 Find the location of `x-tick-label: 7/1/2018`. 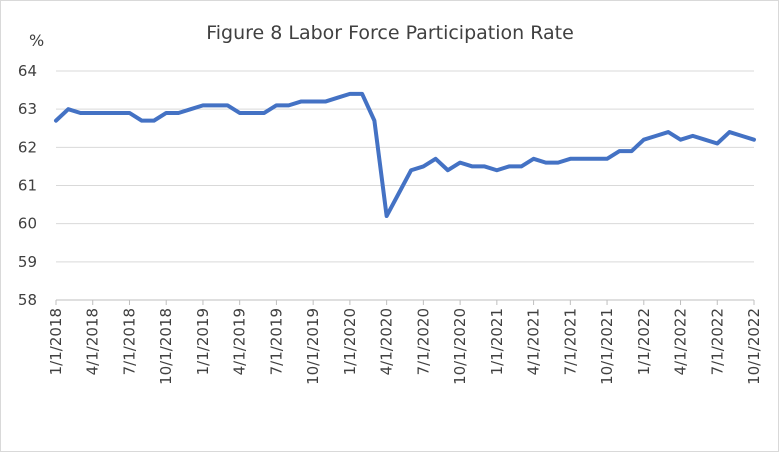

x-tick-label: 7/1/2018 is located at coordinates (129, 341).